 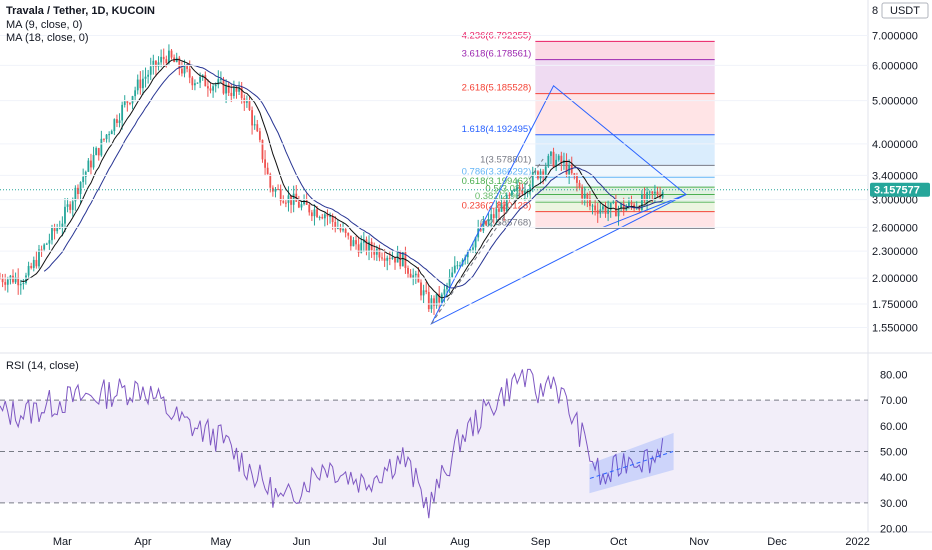 I want to click on symbol-title: Travala / Tether, 1D, KUCOIN, so click(x=80, y=11).